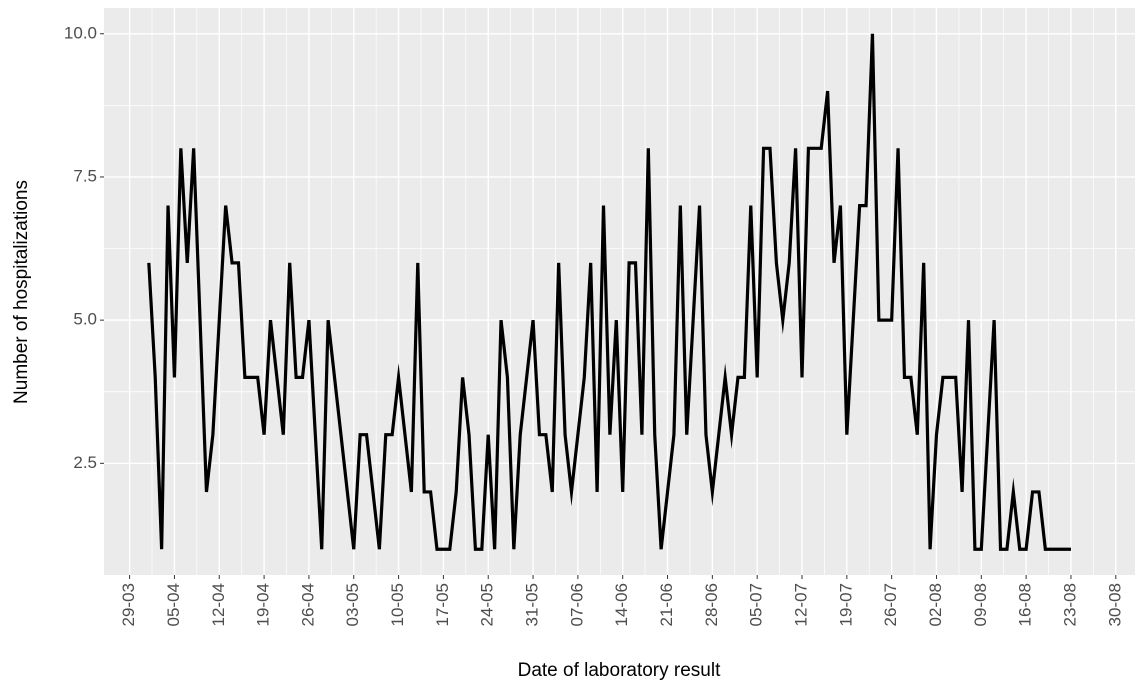  What do you see at coordinates (576, 604) in the screenshot?
I see `x-tick-label: 07-06` at bounding box center [576, 604].